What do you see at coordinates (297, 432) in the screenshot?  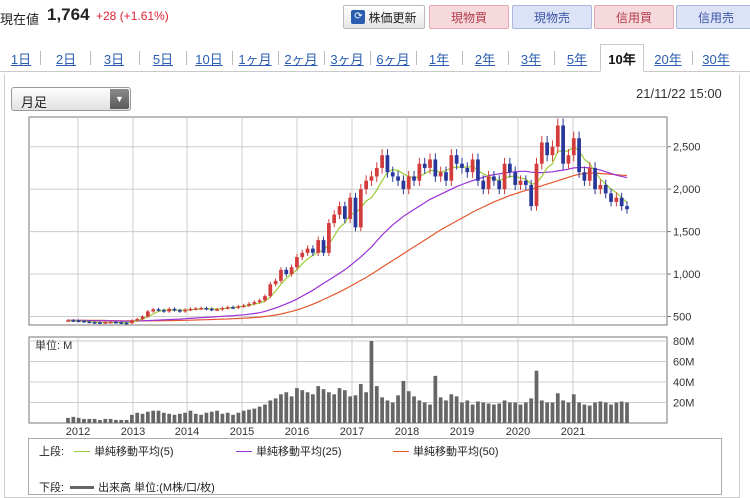 I see `x-tick-label: 2016` at bounding box center [297, 432].